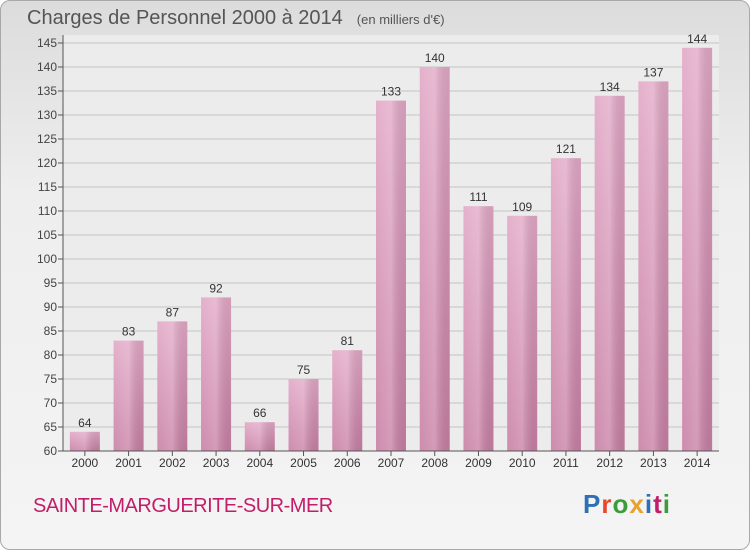 This screenshot has width=750, height=550. What do you see at coordinates (51, 403) in the screenshot?
I see `y-tick-label: 70` at bounding box center [51, 403].